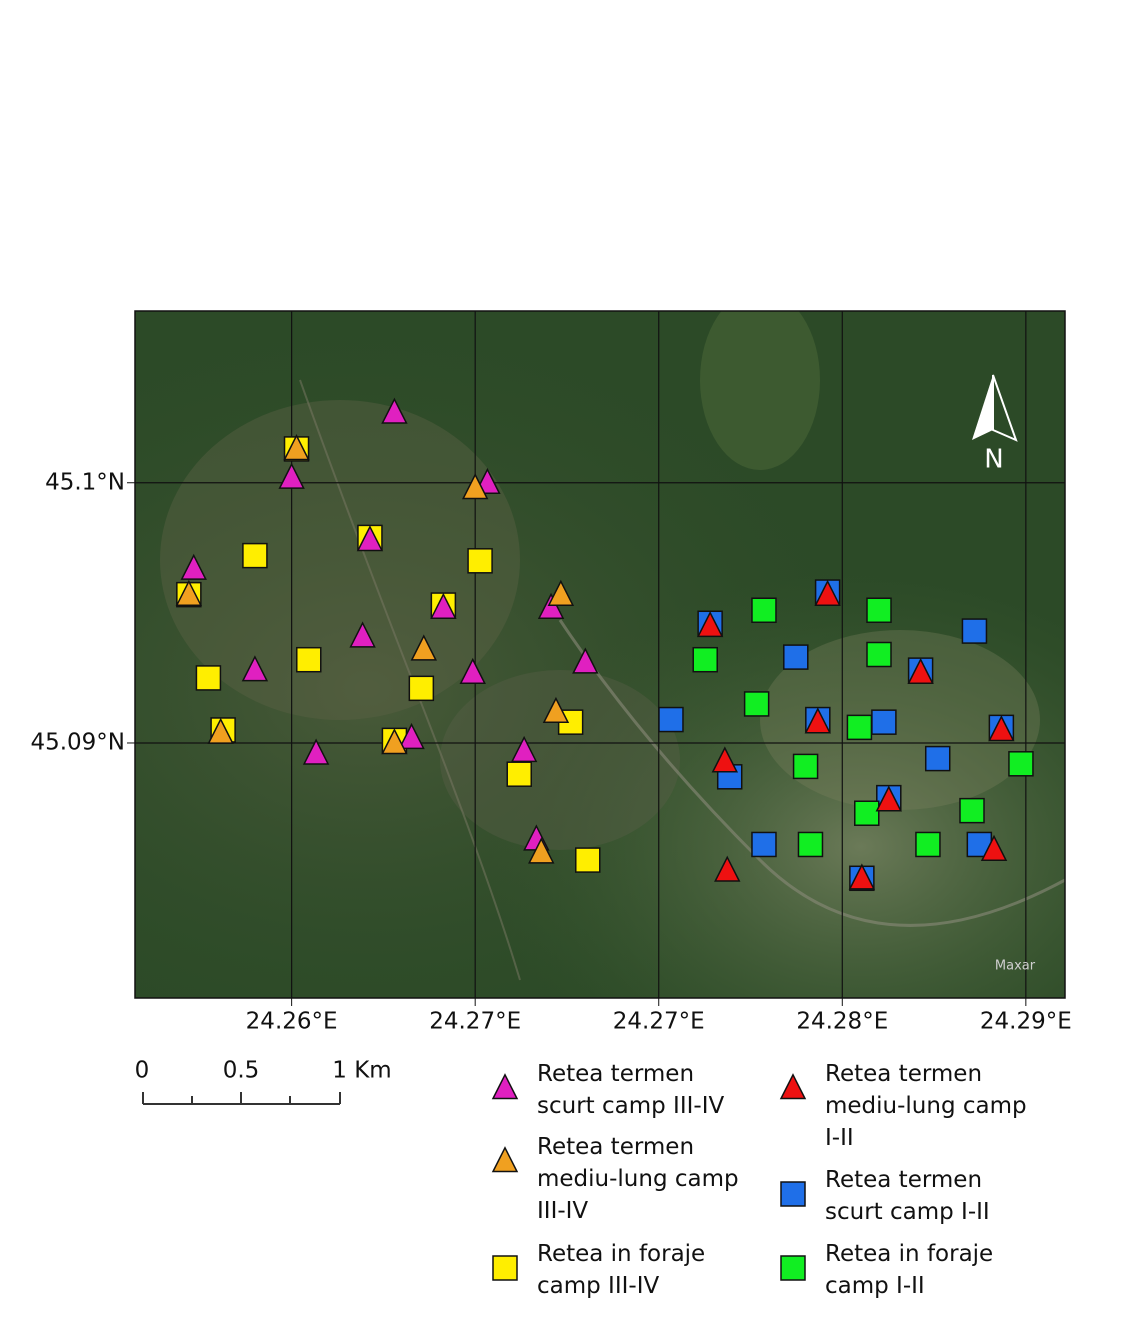 The height and width of the screenshot is (1342, 1131). Describe the element at coordinates (907, 1196) in the screenshot. I see `legend-label: Retea termen scurt camp I-II` at that location.